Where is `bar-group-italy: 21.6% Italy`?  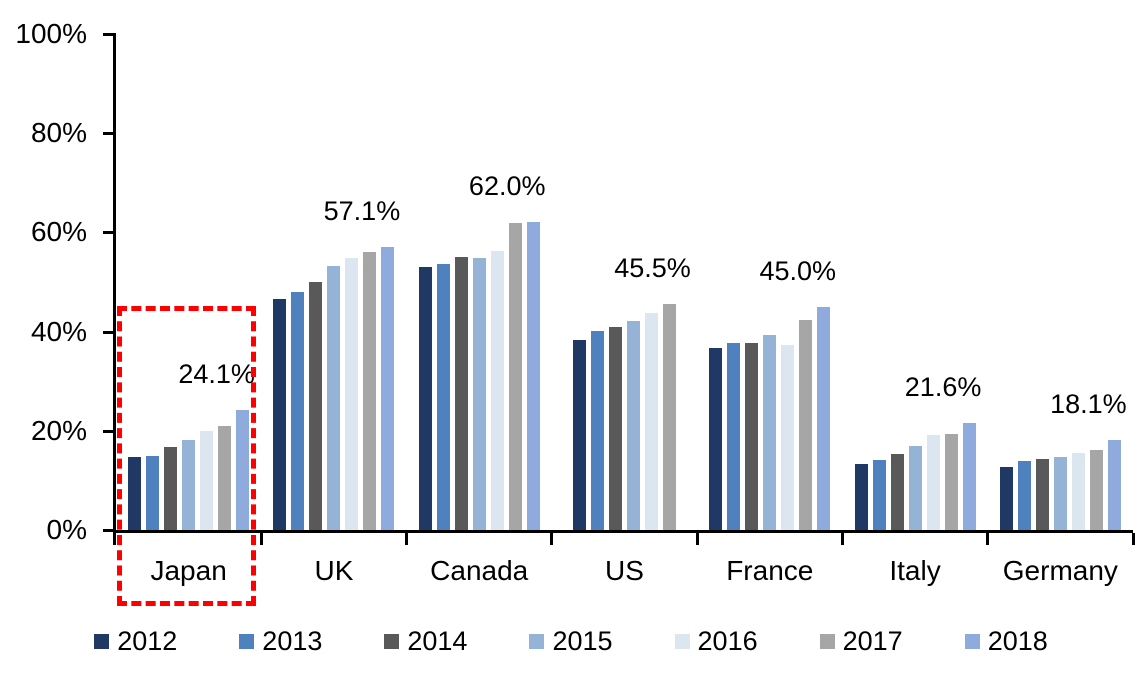
bar-group-italy: 21.6% Italy is located at coordinates (914, 309).